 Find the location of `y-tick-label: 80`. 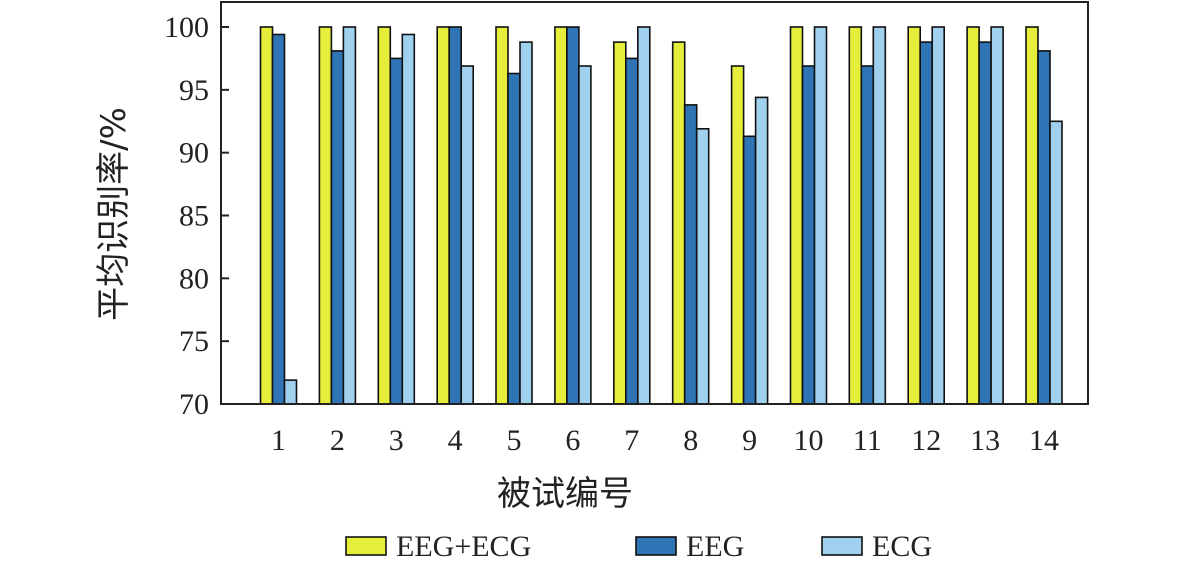

y-tick-label: 80 is located at coordinates (194, 278).